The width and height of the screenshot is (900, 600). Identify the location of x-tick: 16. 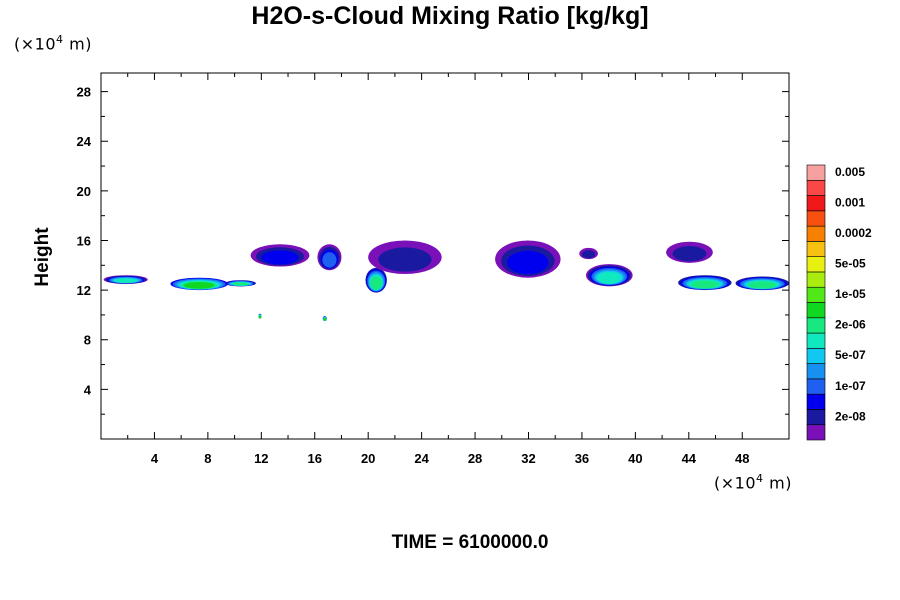
(315, 269).